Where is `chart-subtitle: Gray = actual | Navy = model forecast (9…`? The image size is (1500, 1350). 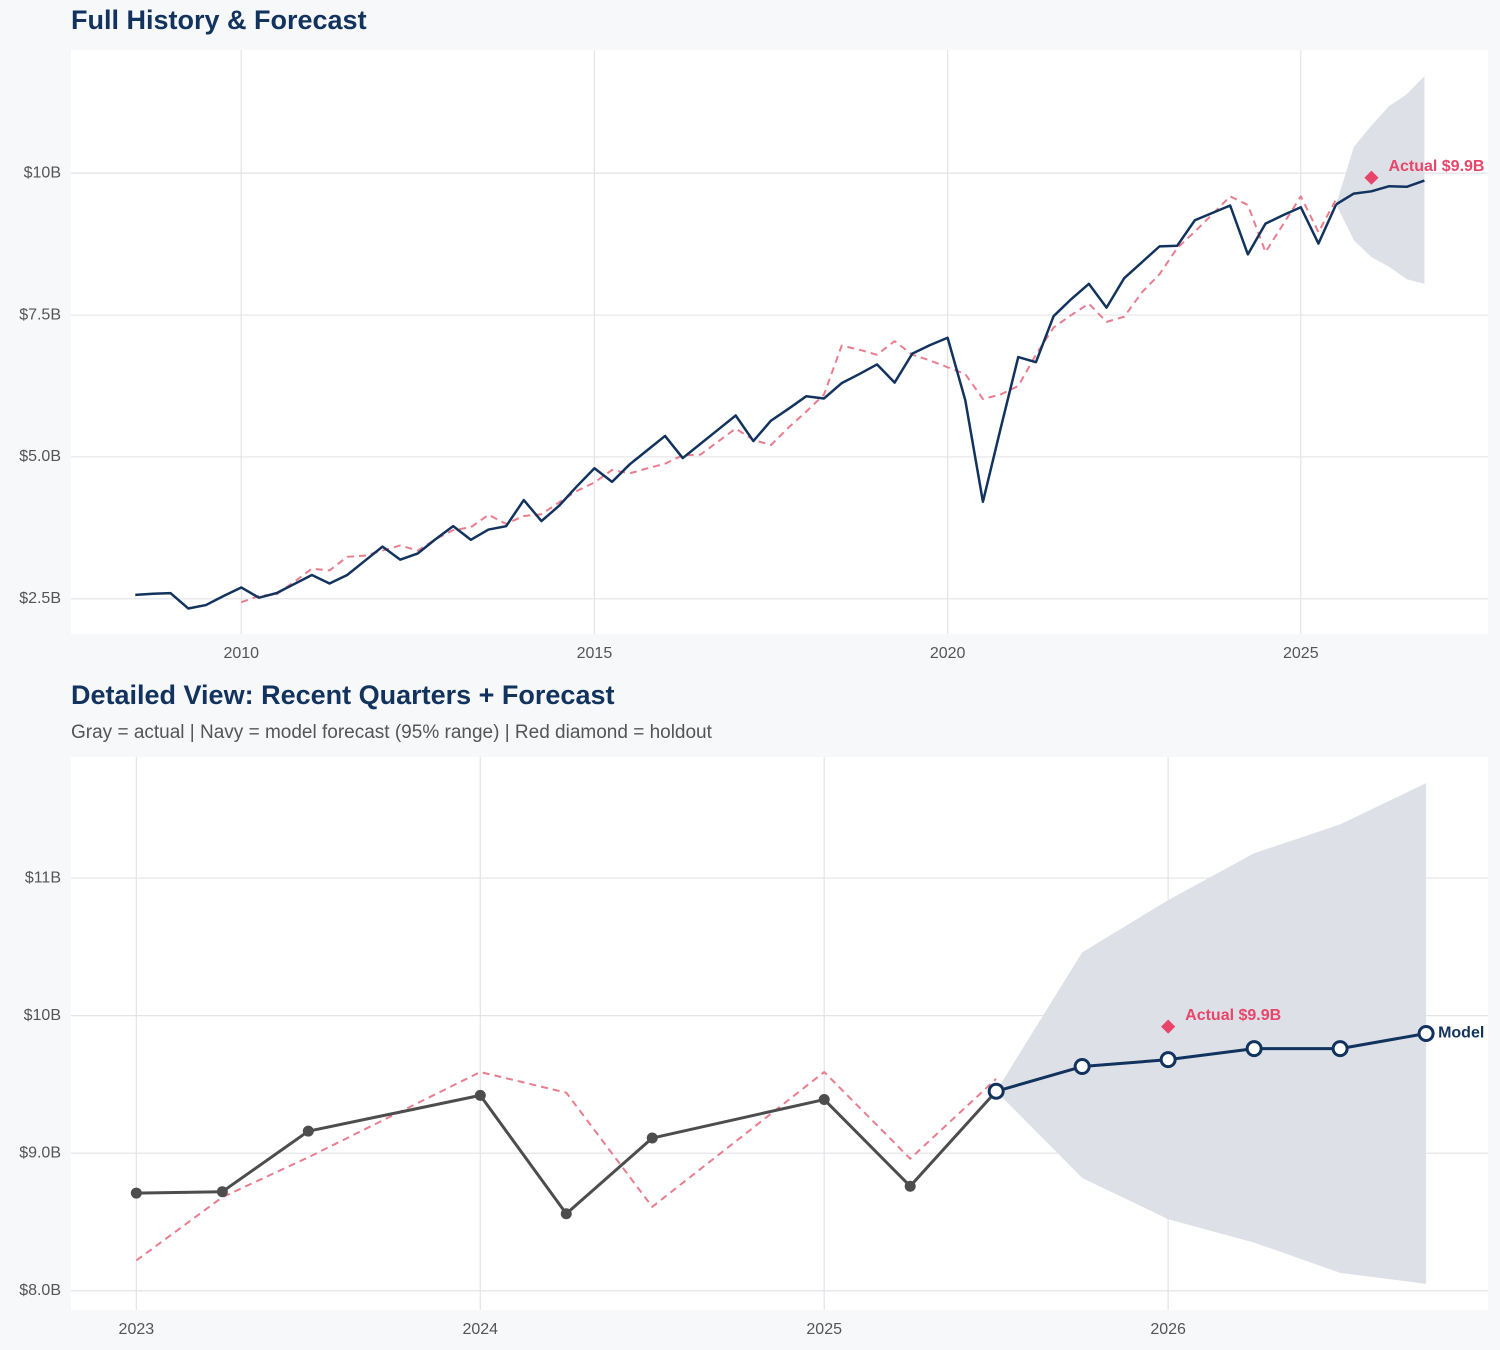
chart-subtitle: Gray = actual | Navy = model forecast (9… is located at coordinates (392, 732).